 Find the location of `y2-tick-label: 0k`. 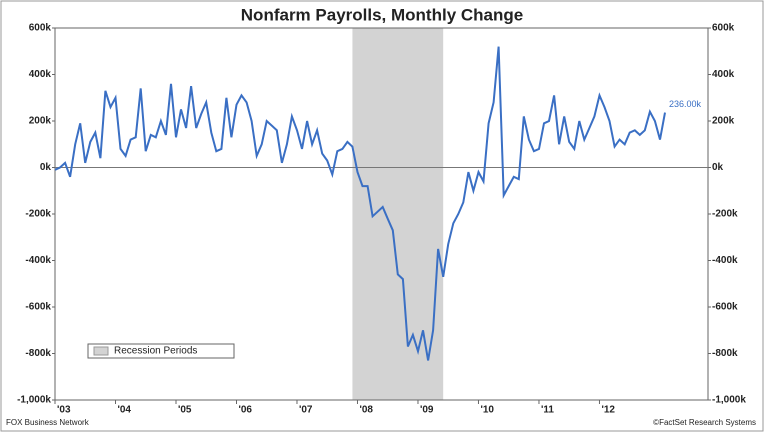

y2-tick-label: 0k is located at coordinates (718, 167).